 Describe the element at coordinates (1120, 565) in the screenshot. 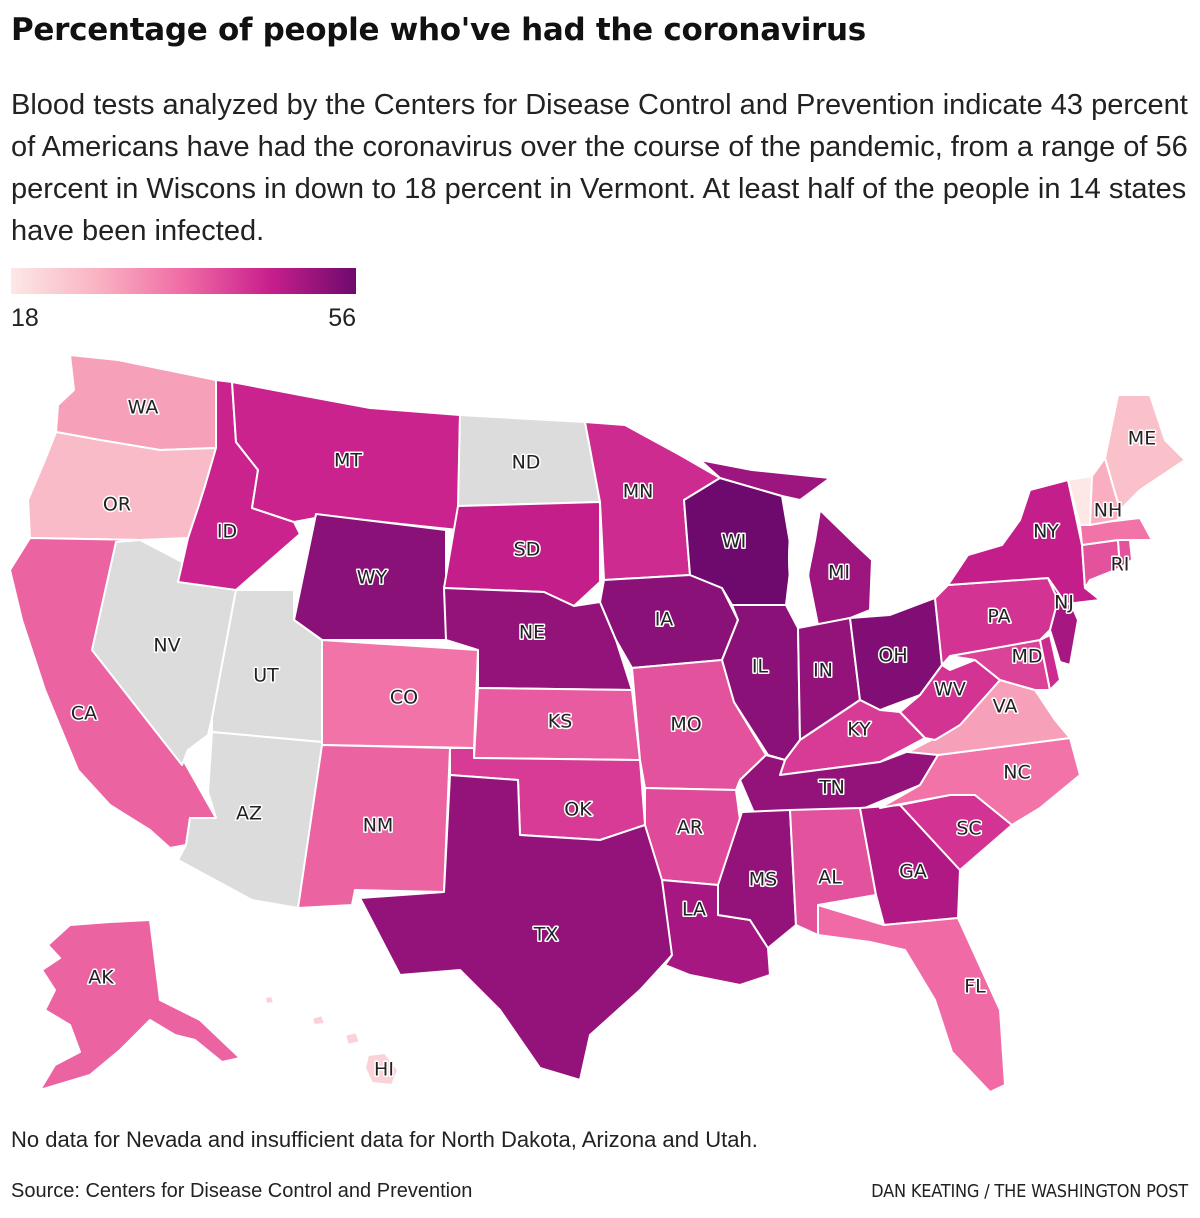

I see `state-label-ri: RI` at that location.